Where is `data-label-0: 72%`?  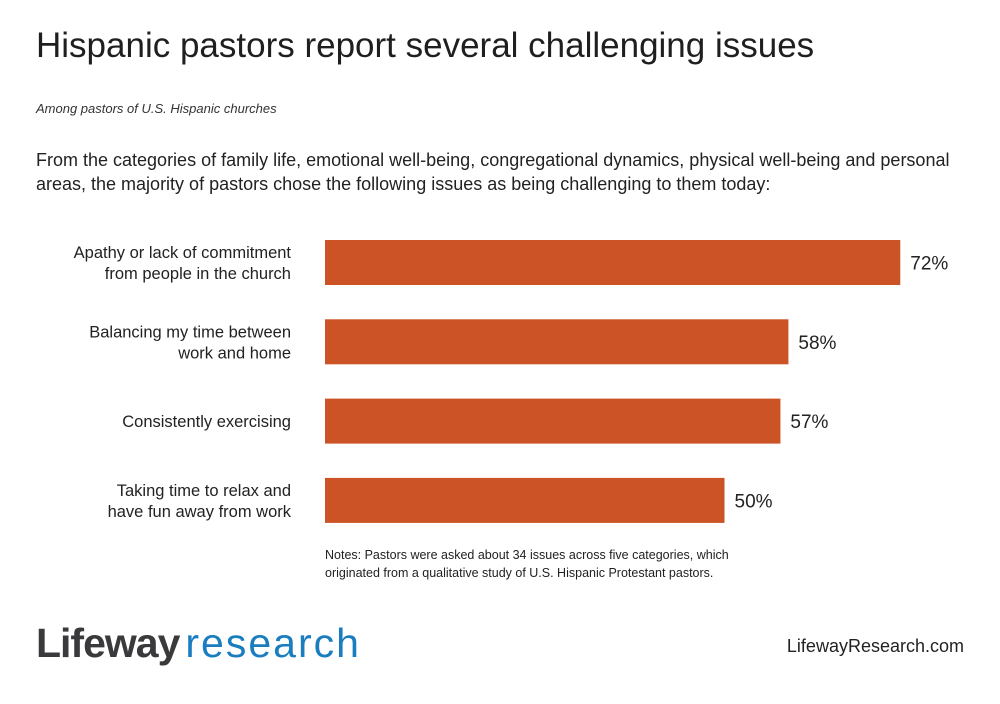
data-label-0: 72% is located at coordinates (929, 264).